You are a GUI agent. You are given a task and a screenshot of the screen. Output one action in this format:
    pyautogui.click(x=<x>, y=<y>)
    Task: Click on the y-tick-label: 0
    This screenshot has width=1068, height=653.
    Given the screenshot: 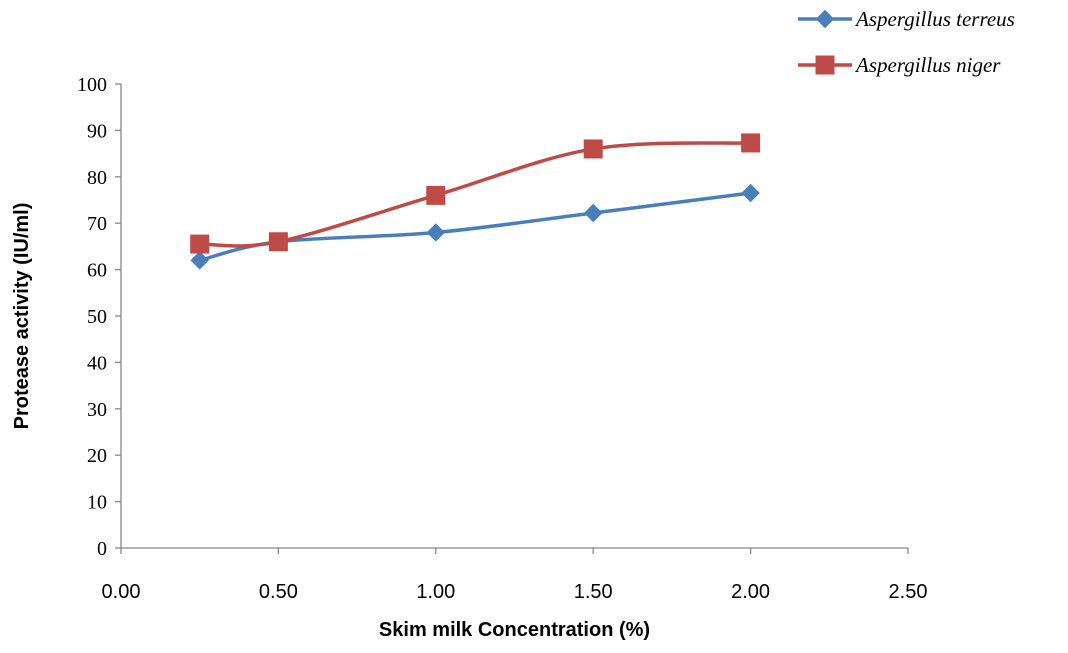 What is the action you would take?
    pyautogui.click(x=102, y=549)
    